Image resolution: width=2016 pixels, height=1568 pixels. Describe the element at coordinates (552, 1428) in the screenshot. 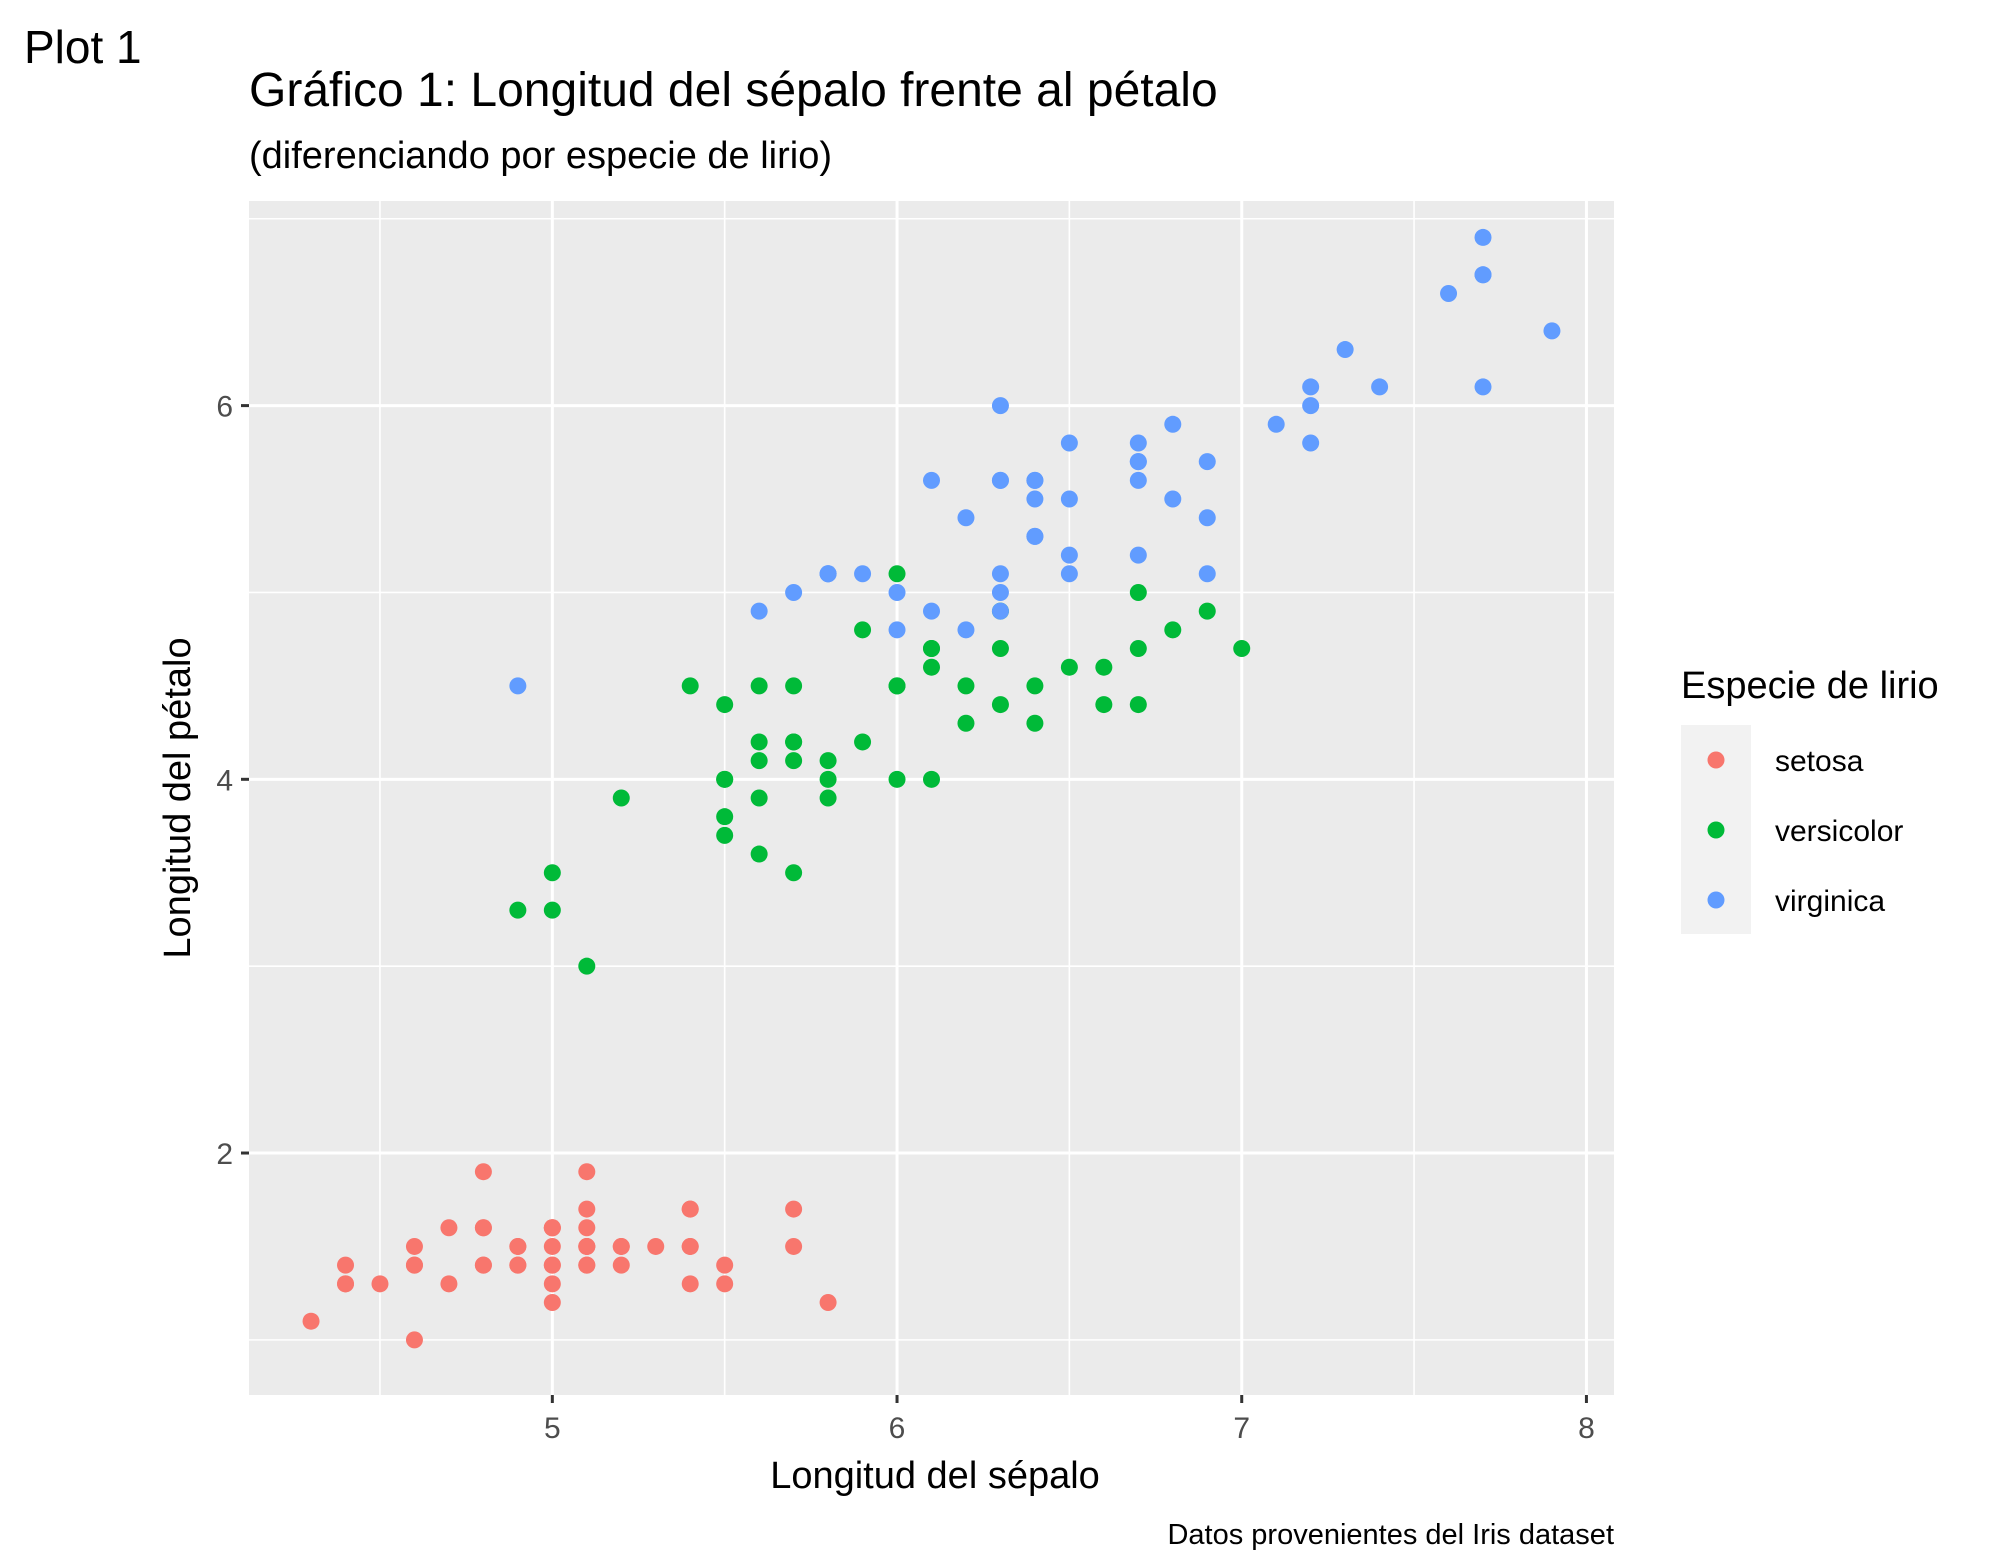

I see `x-tick-label: 5` at that location.